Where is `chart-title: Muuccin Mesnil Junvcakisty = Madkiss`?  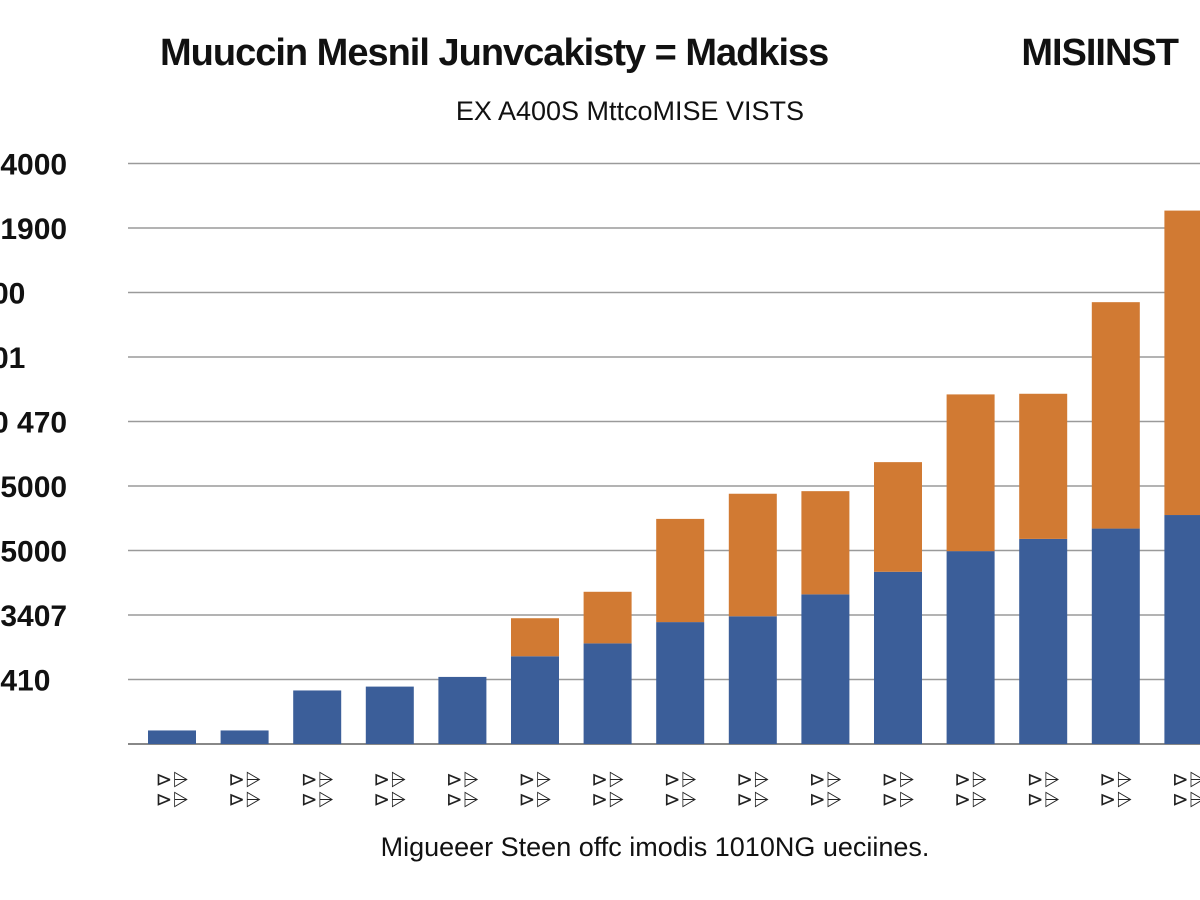 chart-title: Muuccin Mesnil Junvcakisty = Madkiss is located at coordinates (494, 53).